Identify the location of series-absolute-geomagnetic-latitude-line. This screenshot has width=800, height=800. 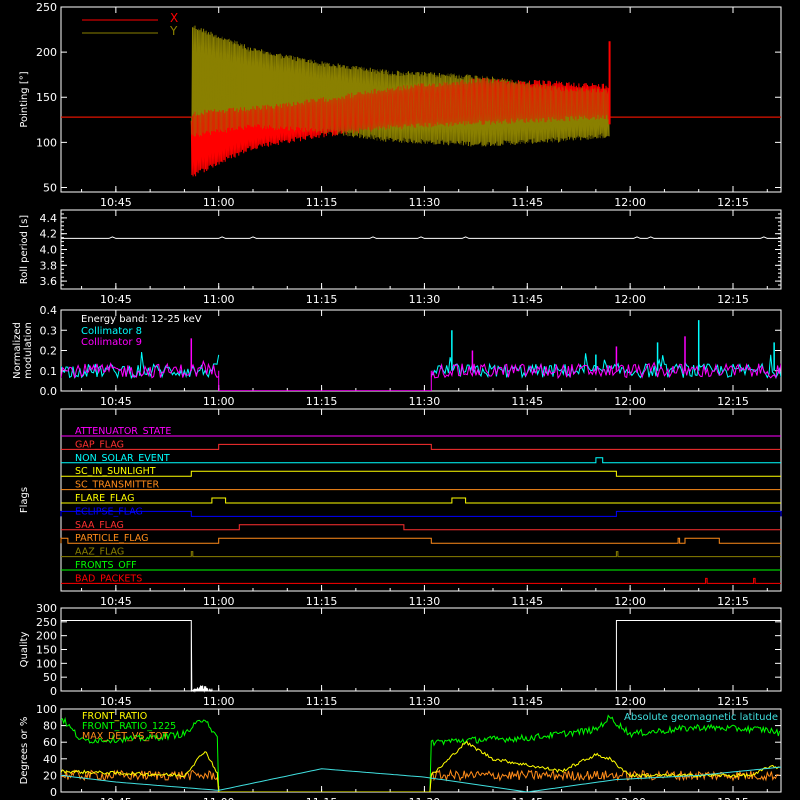
(421, 779).